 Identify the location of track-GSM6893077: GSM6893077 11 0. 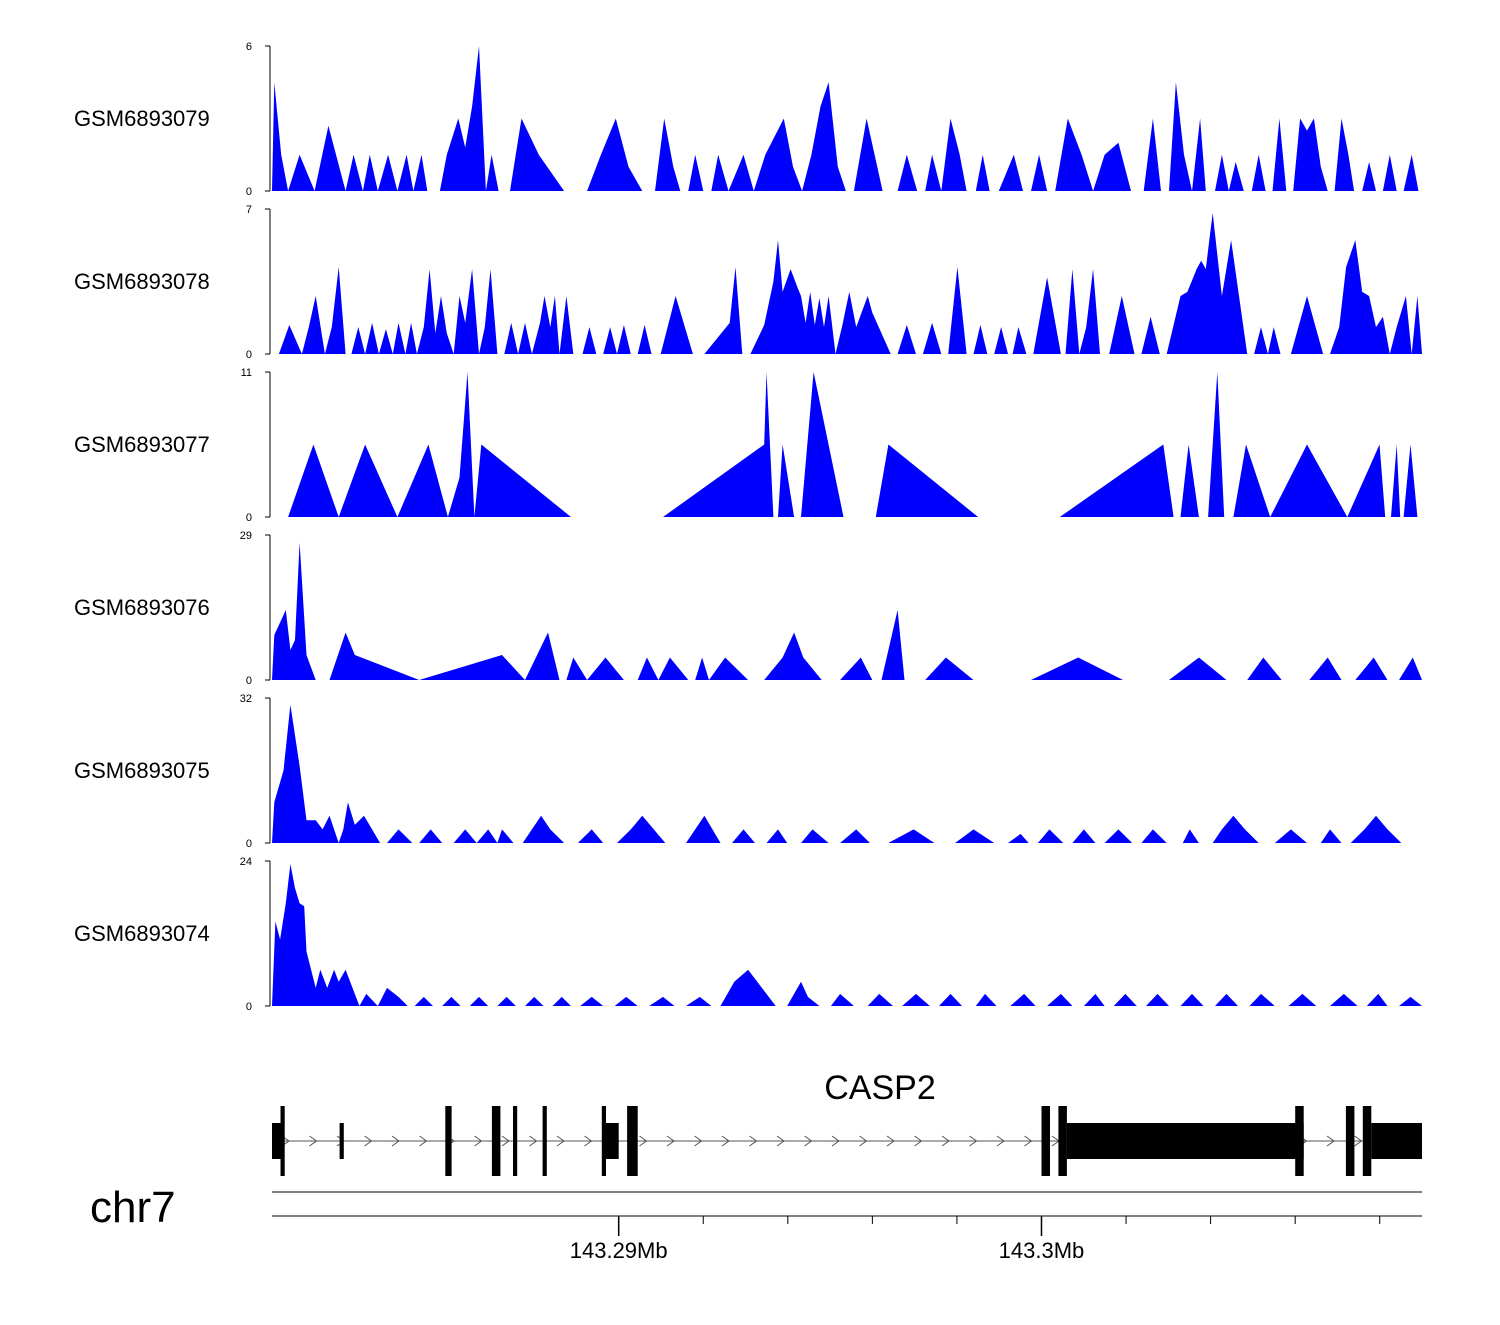
(748, 445).